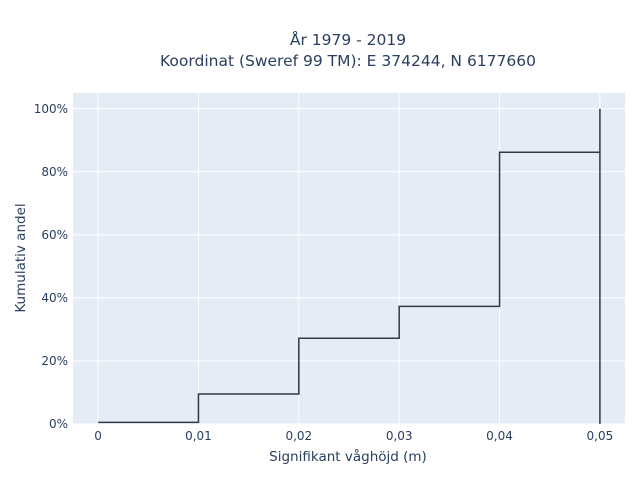  Describe the element at coordinates (198, 436) in the screenshot. I see `x-tick-label: 0,01` at that location.